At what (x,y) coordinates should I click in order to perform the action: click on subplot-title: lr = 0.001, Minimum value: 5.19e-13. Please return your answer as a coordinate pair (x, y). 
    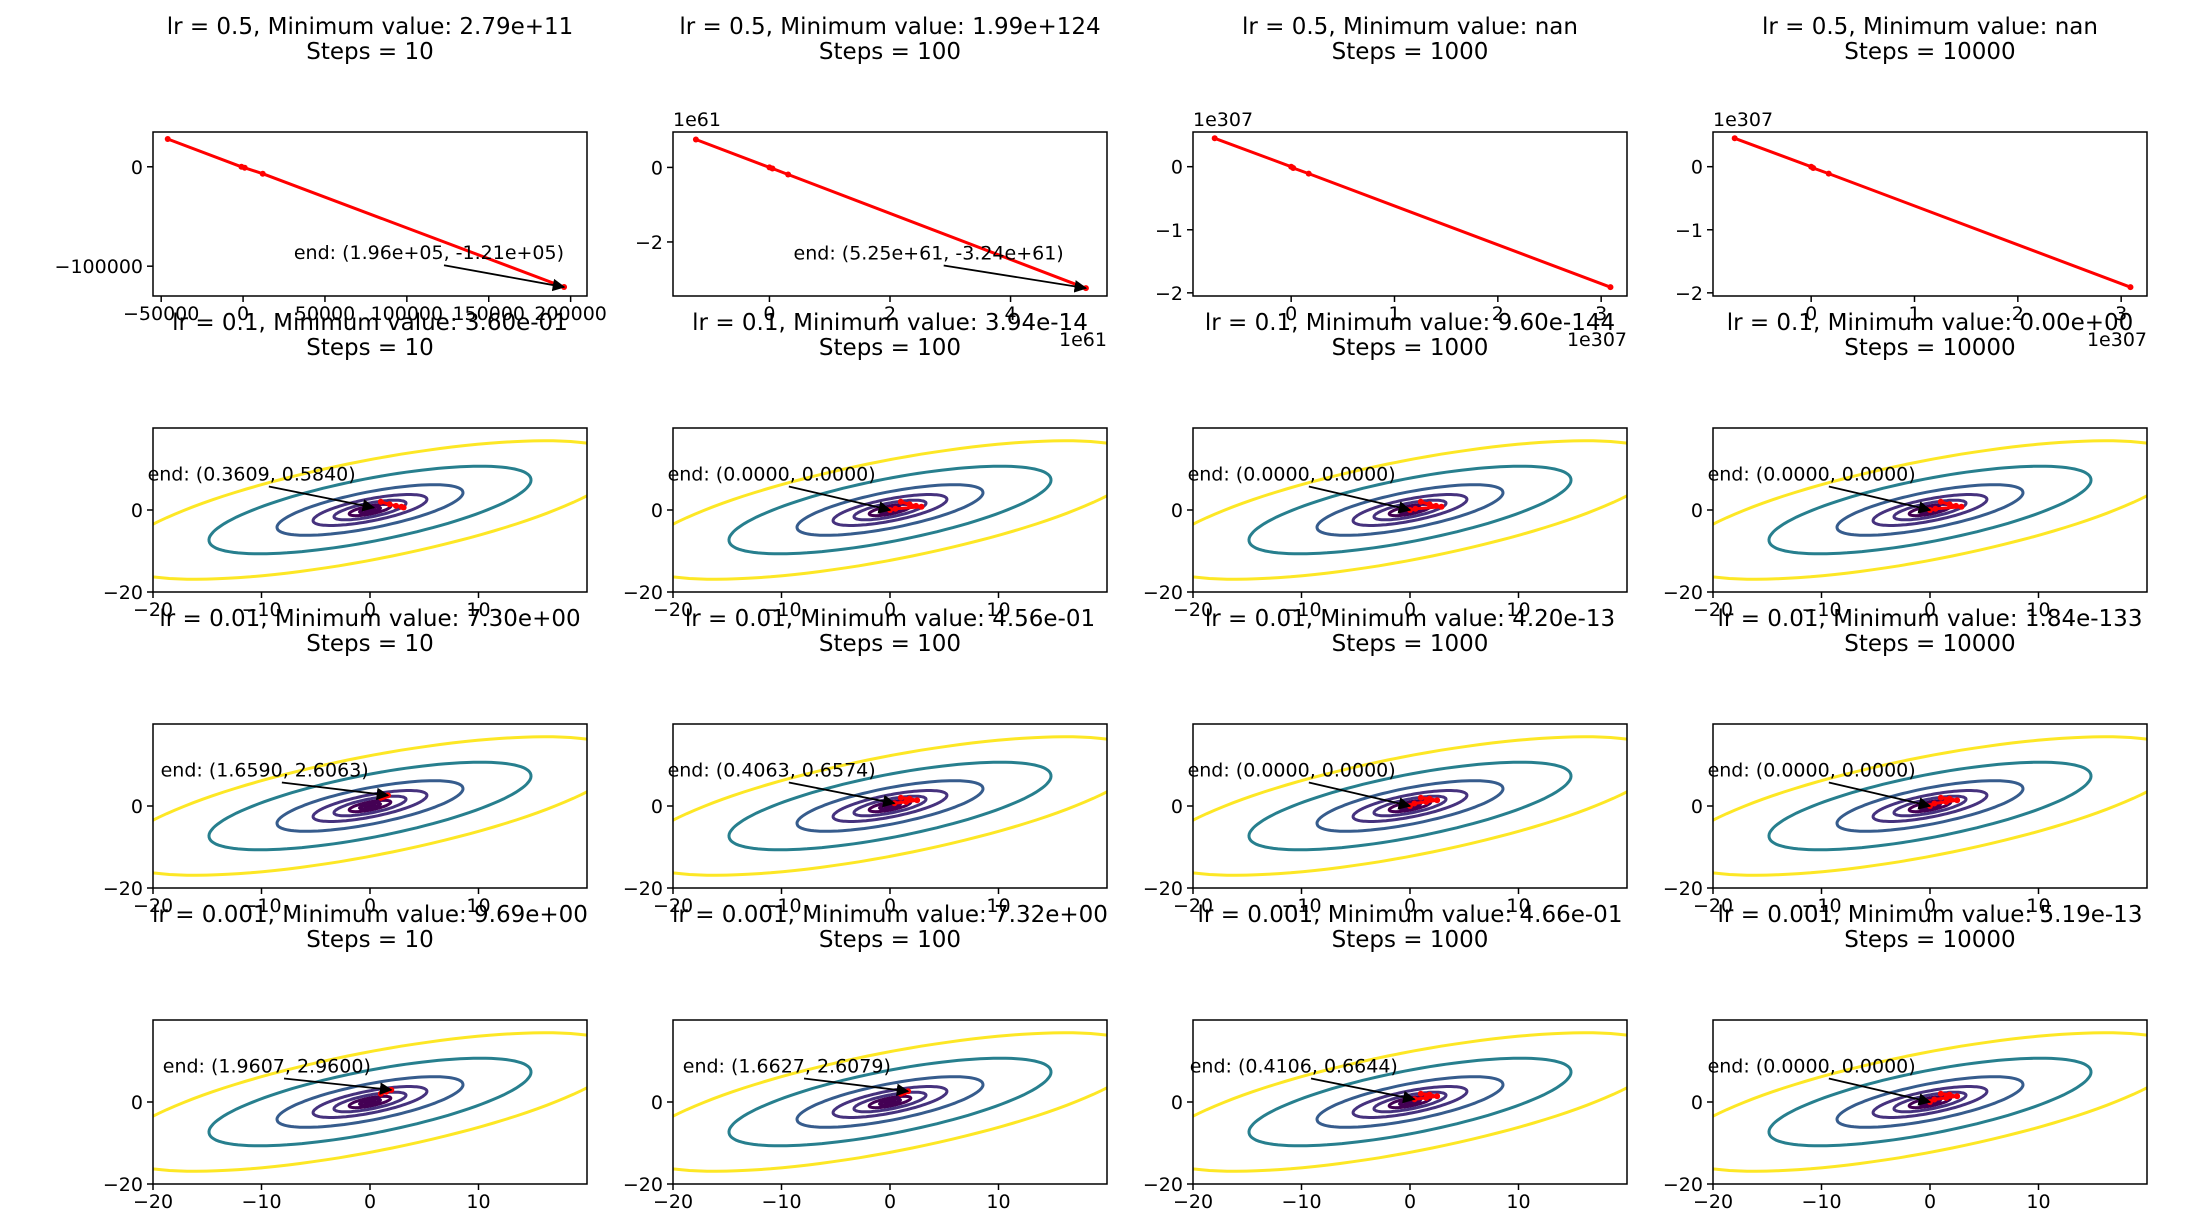
    Looking at the image, I should click on (1930, 915).